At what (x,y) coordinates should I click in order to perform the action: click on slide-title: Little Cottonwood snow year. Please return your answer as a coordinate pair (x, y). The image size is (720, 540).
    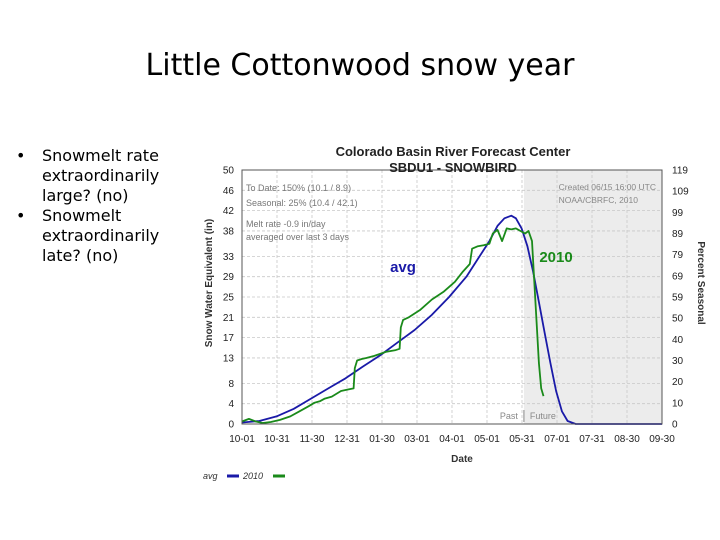
    Looking at the image, I should click on (360, 65).